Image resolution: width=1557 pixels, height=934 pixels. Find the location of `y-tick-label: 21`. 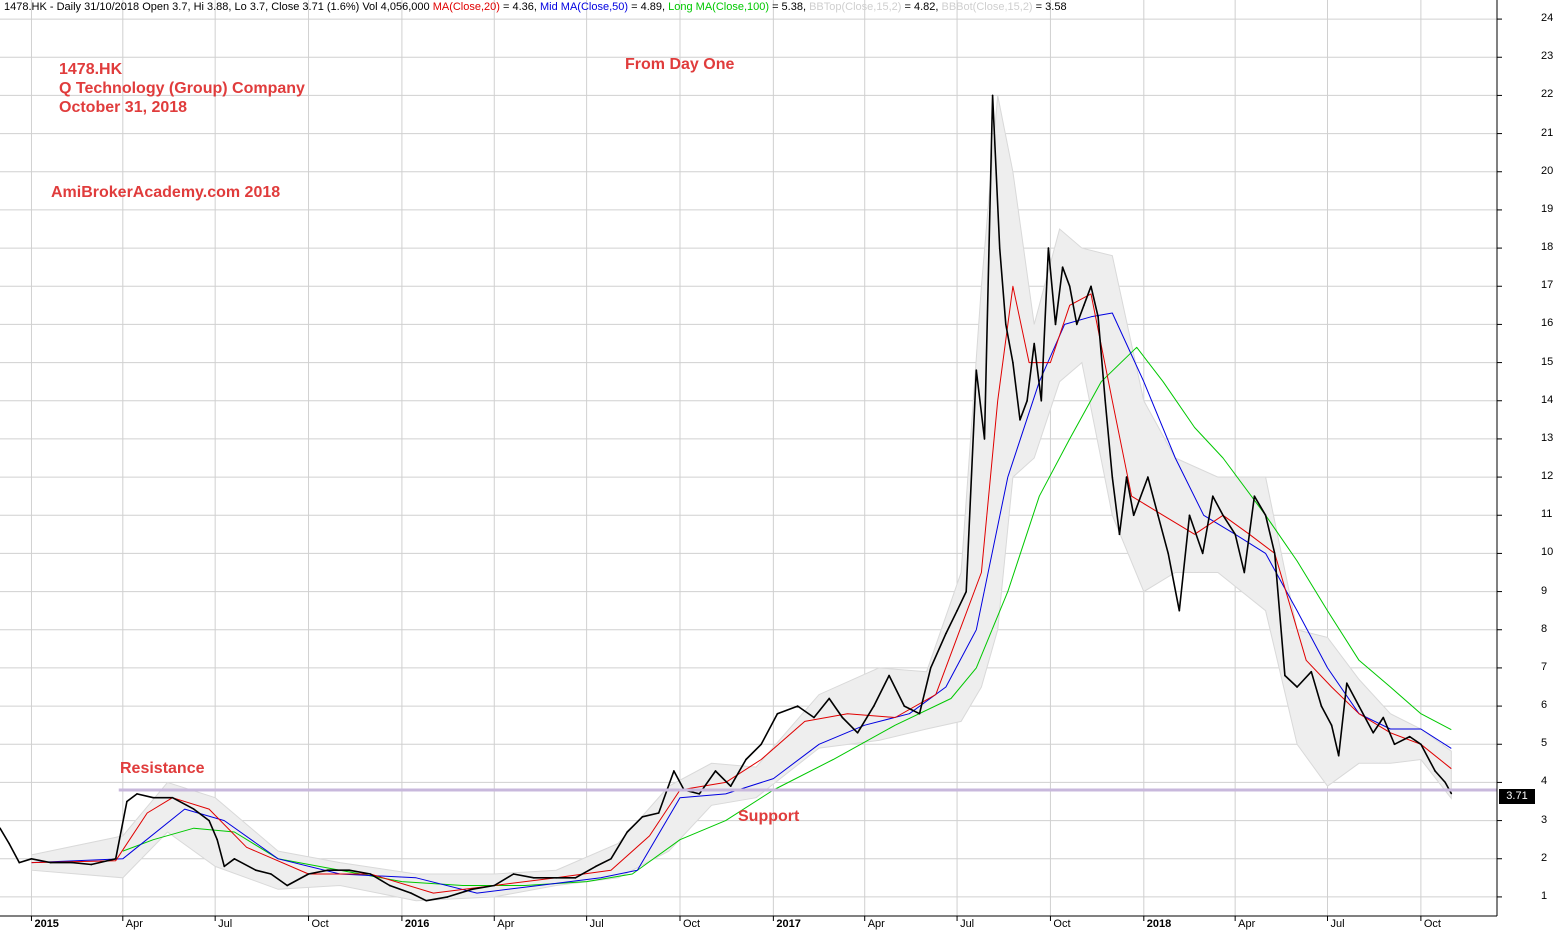

y-tick-label: 21 is located at coordinates (1547, 132).